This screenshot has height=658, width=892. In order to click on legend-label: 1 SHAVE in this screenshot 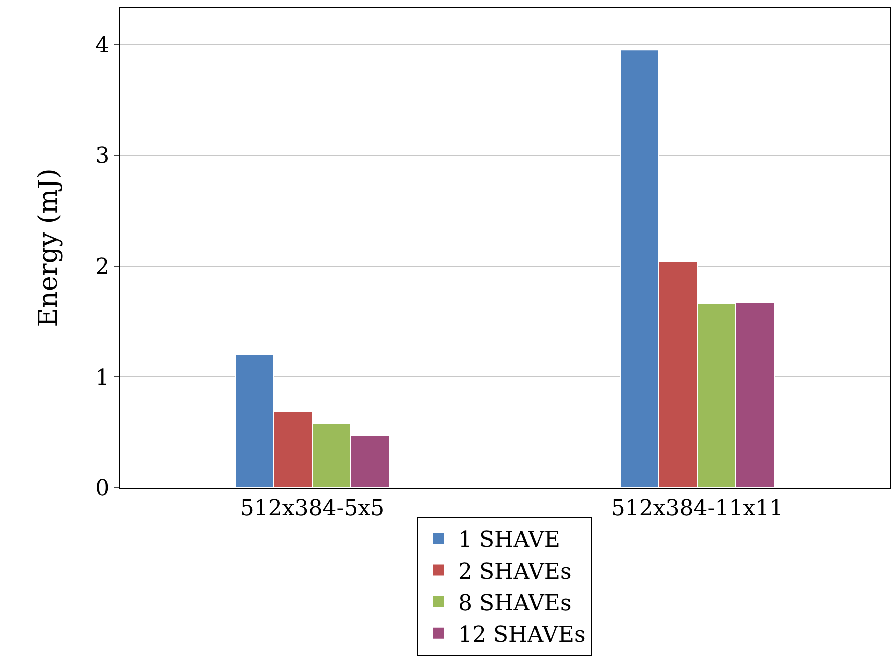, I will do `click(509, 541)`.